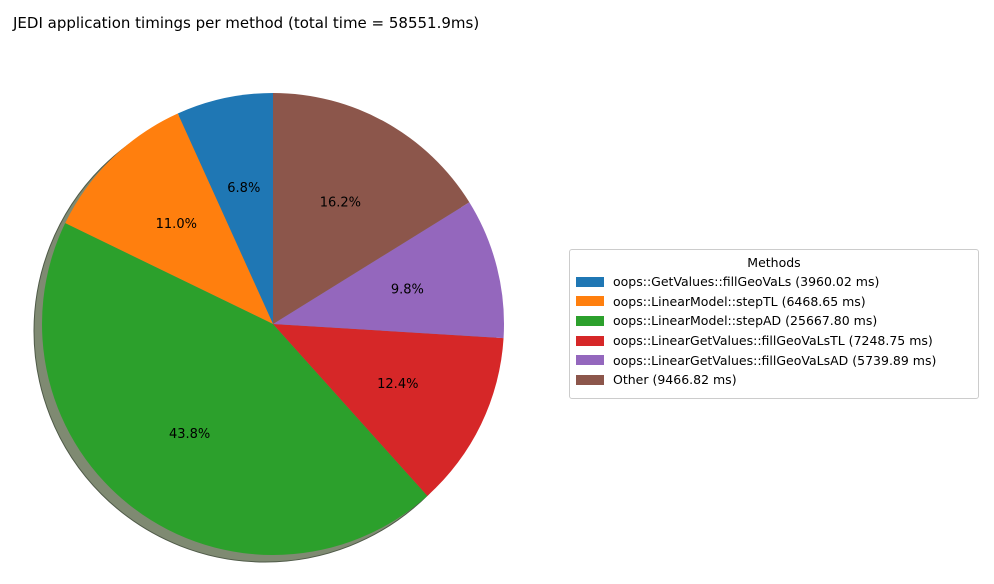 The image size is (994, 584). What do you see at coordinates (340, 202) in the screenshot?
I see `pie-pct-label-6: 16.2%` at bounding box center [340, 202].